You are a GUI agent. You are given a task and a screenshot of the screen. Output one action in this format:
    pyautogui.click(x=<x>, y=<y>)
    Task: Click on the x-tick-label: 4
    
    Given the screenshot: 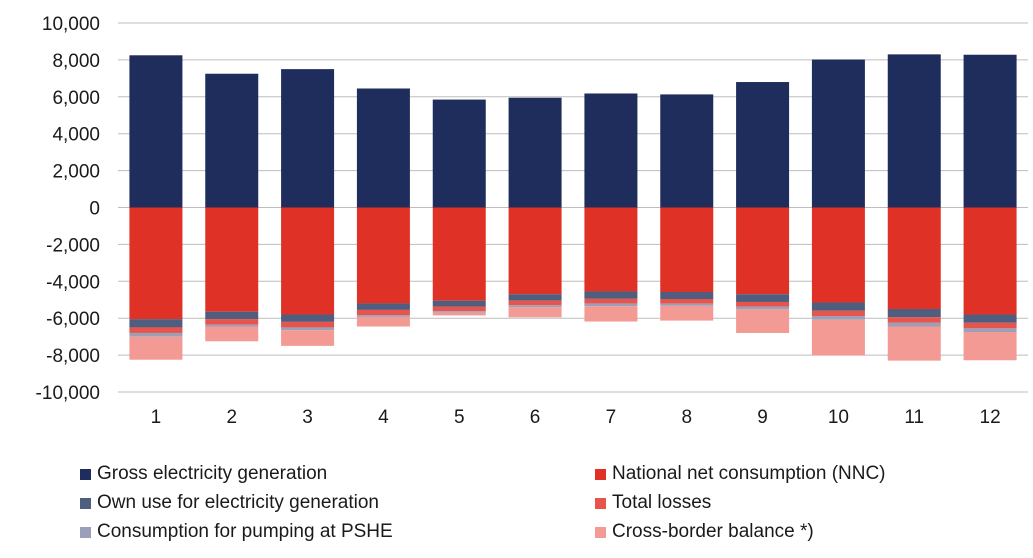 What is the action you would take?
    pyautogui.click(x=383, y=417)
    